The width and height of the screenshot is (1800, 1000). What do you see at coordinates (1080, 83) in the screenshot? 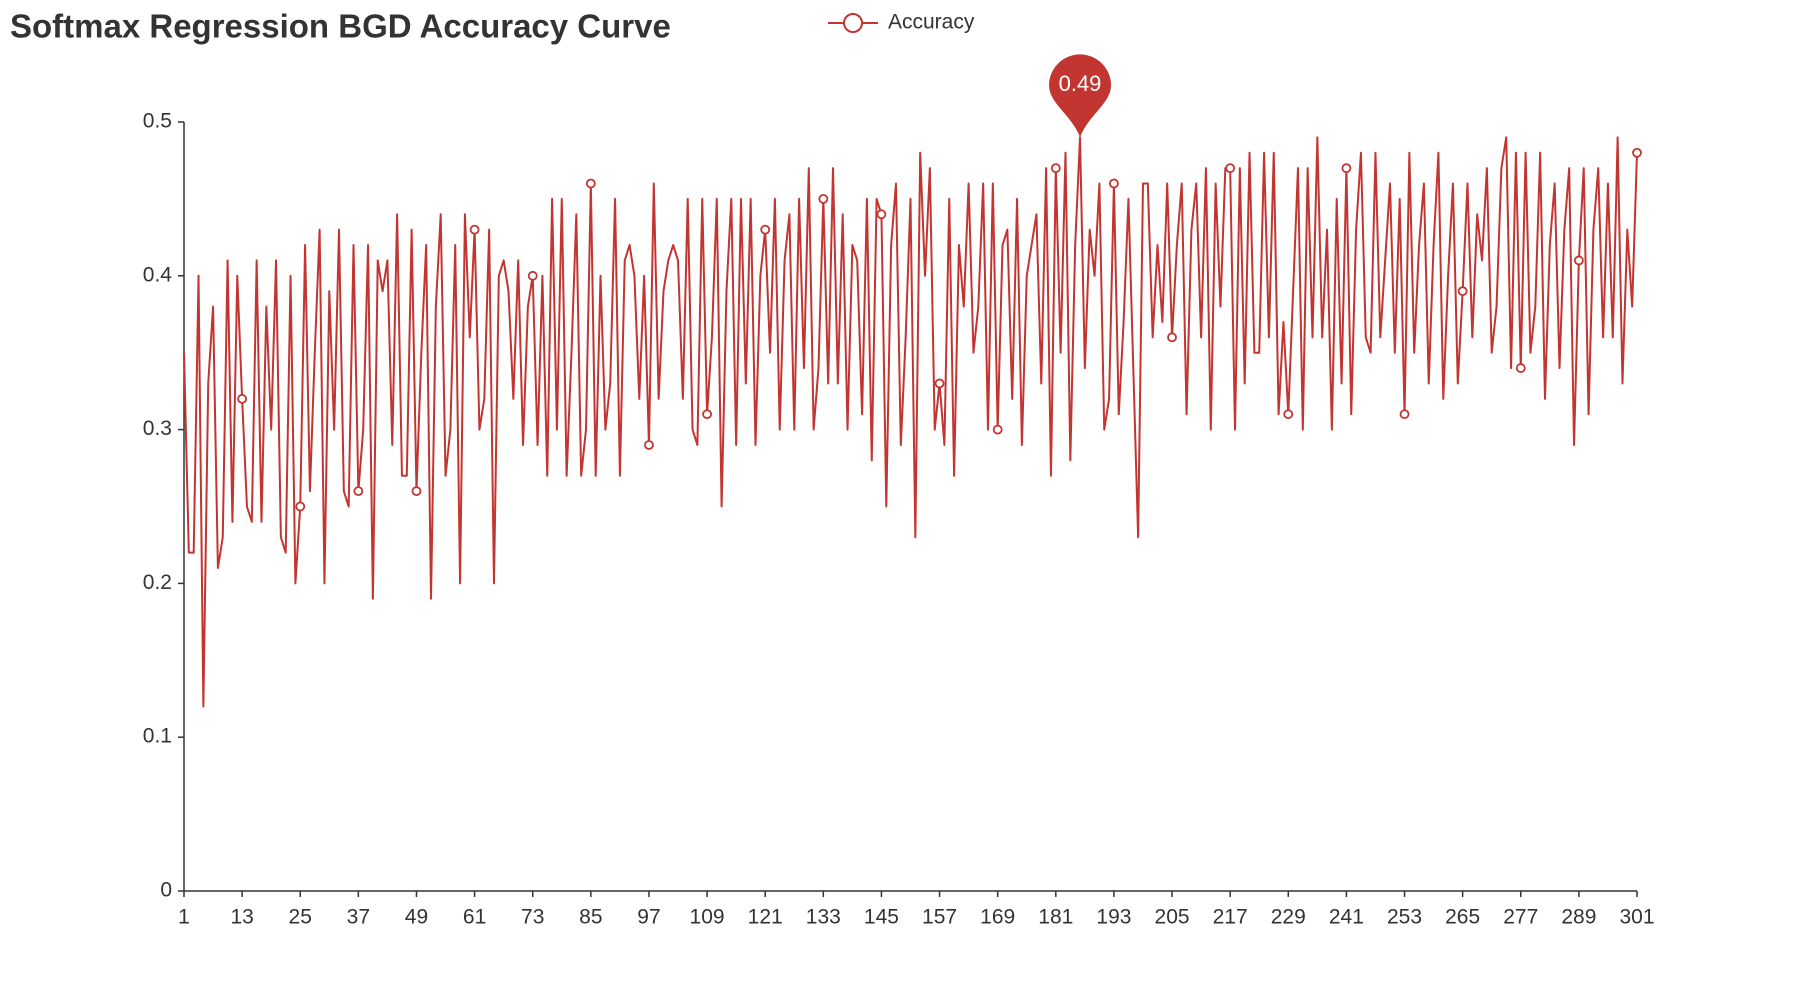
I see `max-point-label: 0.49` at bounding box center [1080, 83].